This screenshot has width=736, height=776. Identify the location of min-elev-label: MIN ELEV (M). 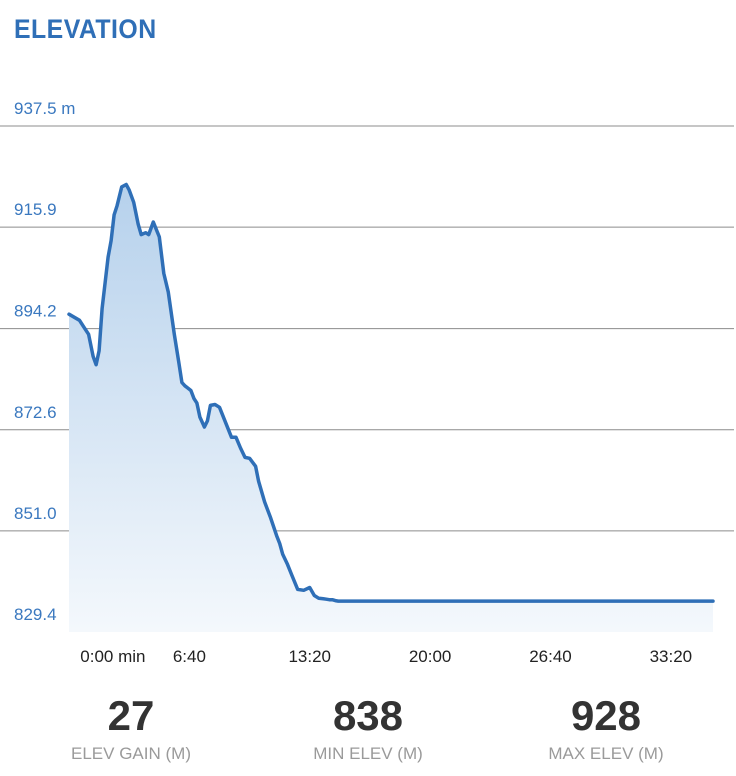
(368, 753).